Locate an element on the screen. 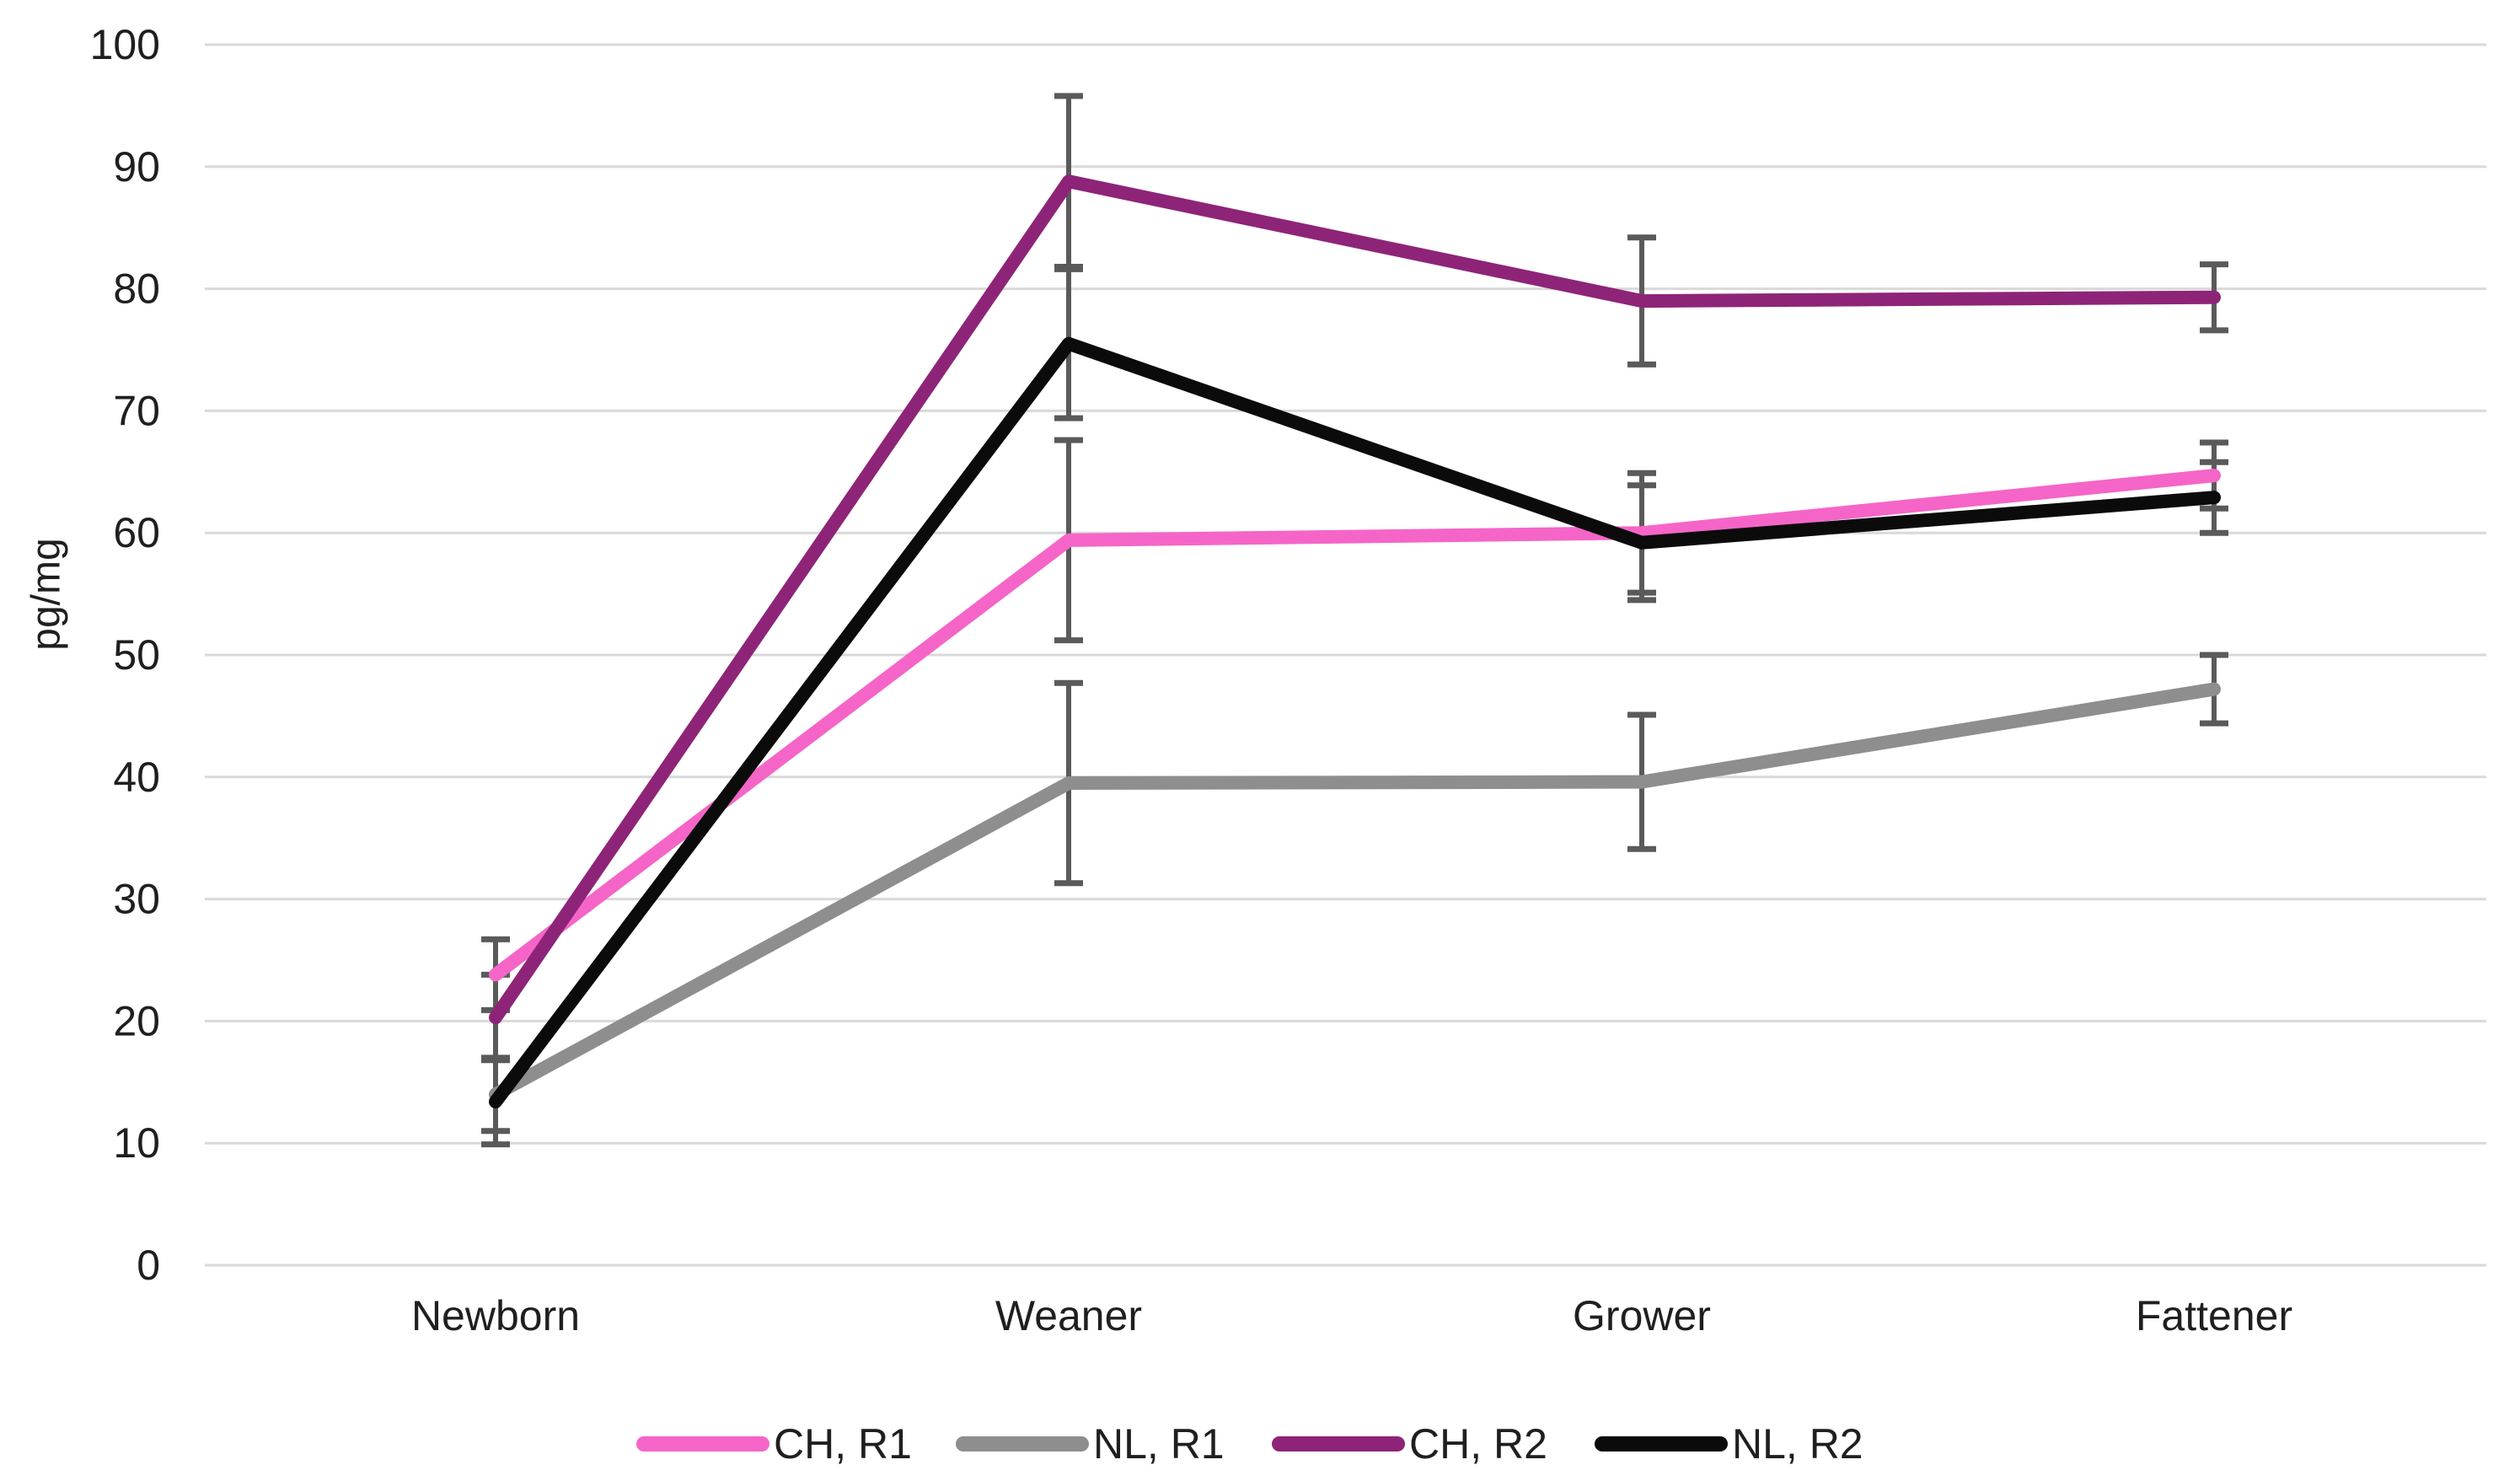  y-axis-tick-labels: 0 10 20 30 40 50 60 70 80 90 100 is located at coordinates (125, 655).